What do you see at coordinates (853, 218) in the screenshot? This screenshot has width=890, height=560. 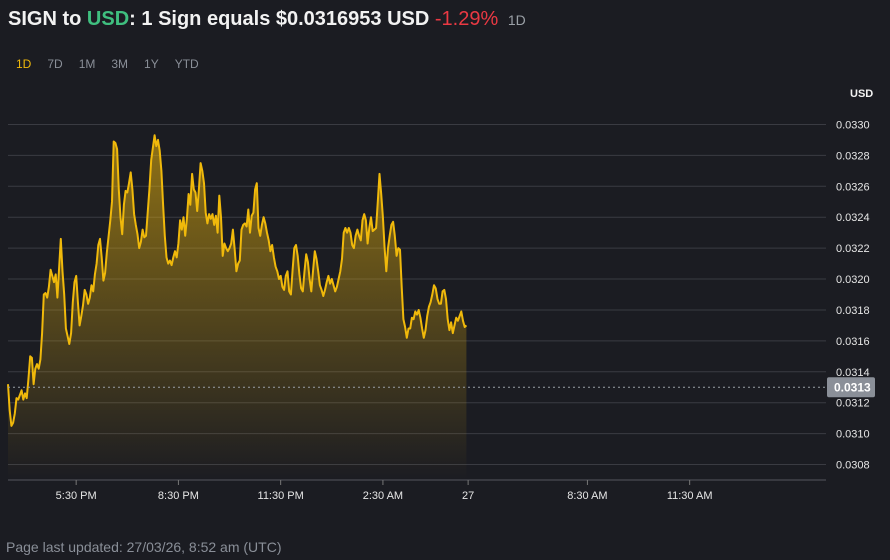 I see `y-tick-label-8: 0.0324` at bounding box center [853, 218].